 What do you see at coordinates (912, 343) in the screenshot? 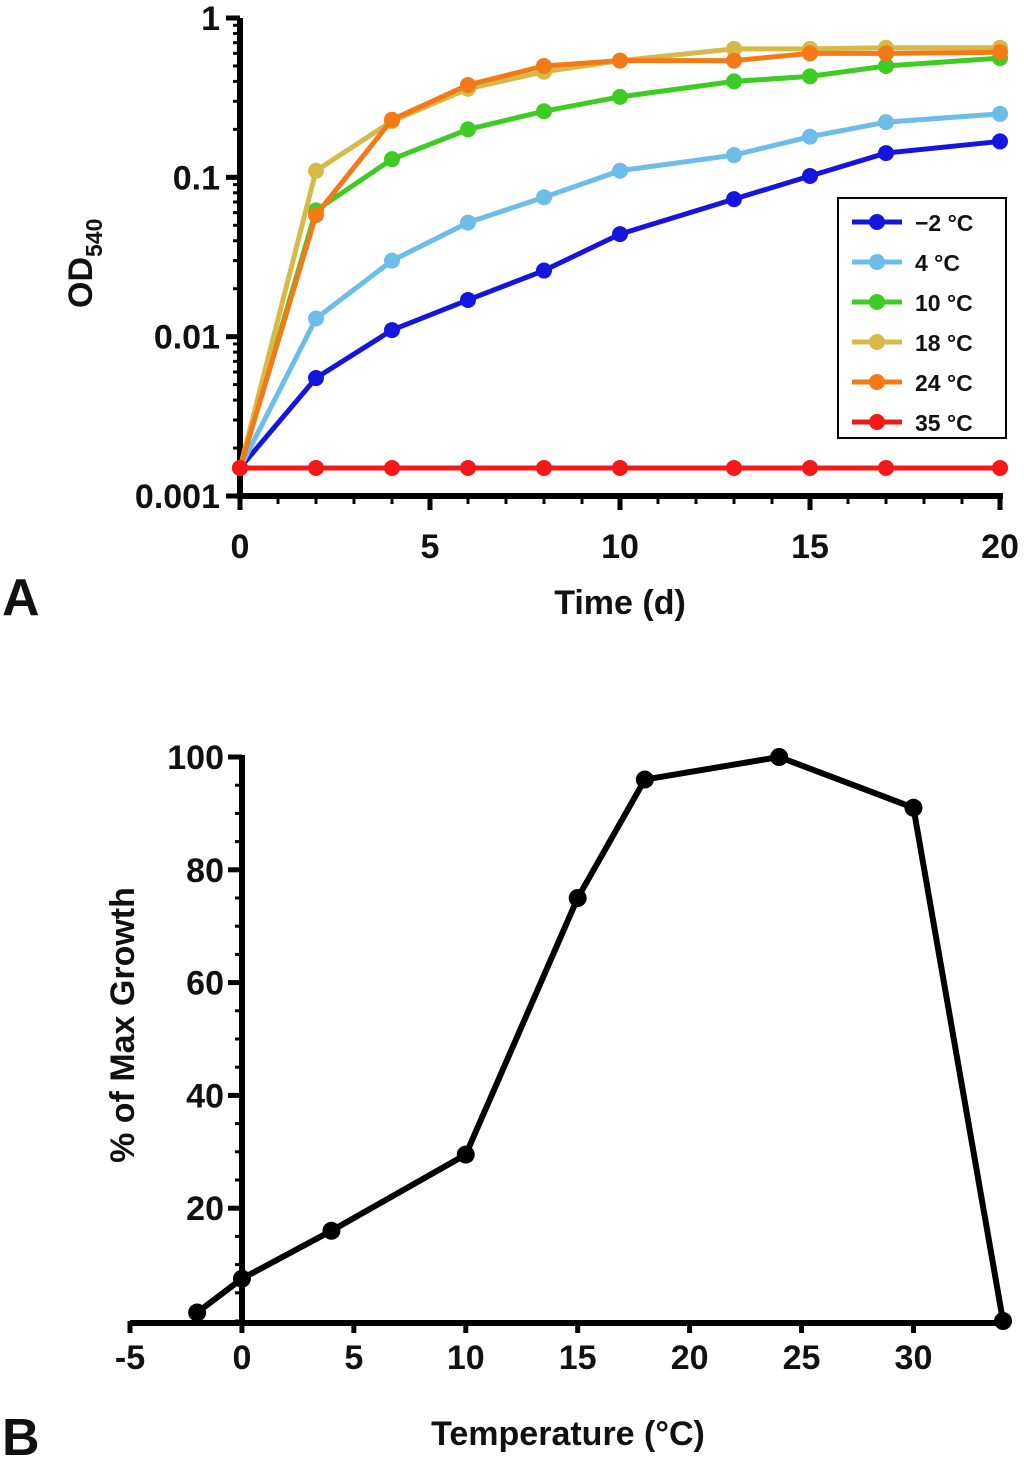
I see `legend-item: 18 °C` at bounding box center [912, 343].